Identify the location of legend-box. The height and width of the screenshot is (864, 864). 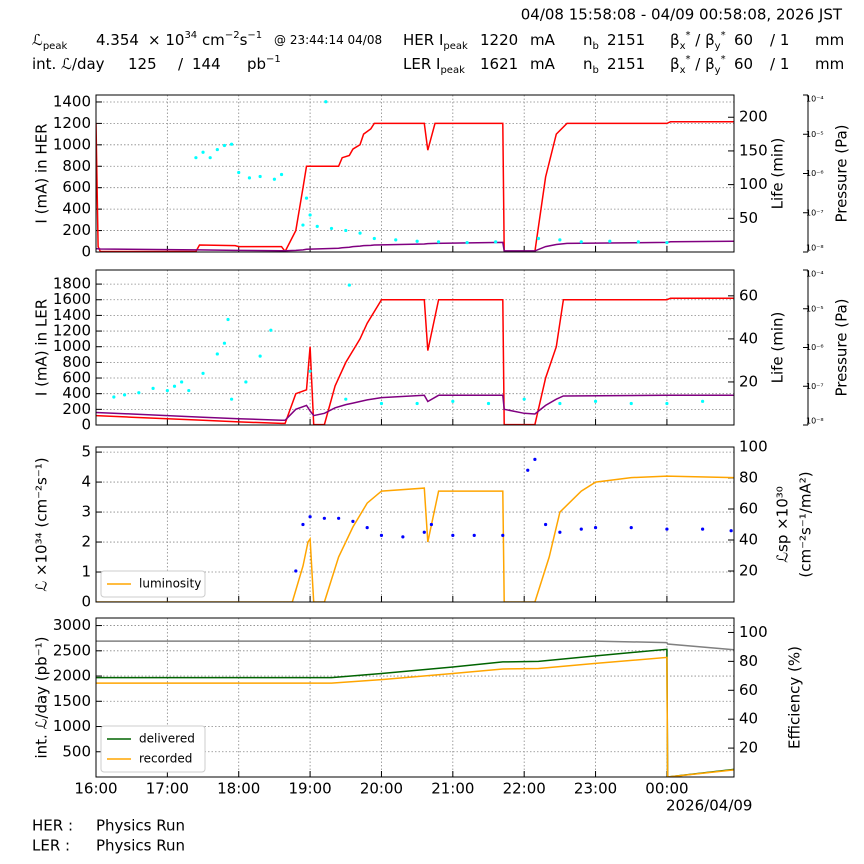
(153, 584).